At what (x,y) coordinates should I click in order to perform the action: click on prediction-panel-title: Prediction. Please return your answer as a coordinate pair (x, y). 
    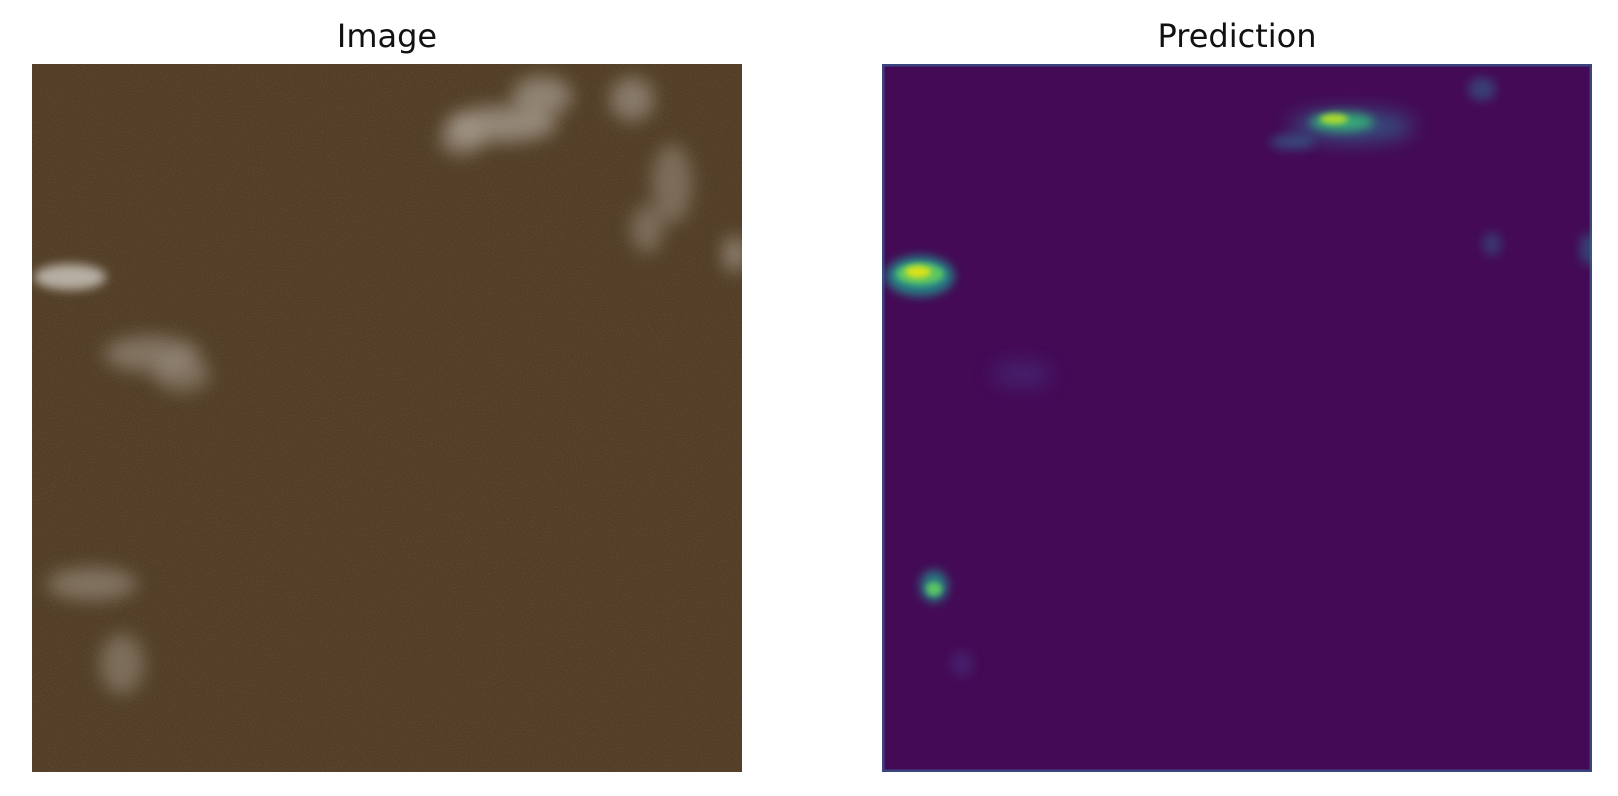
    Looking at the image, I should click on (1237, 36).